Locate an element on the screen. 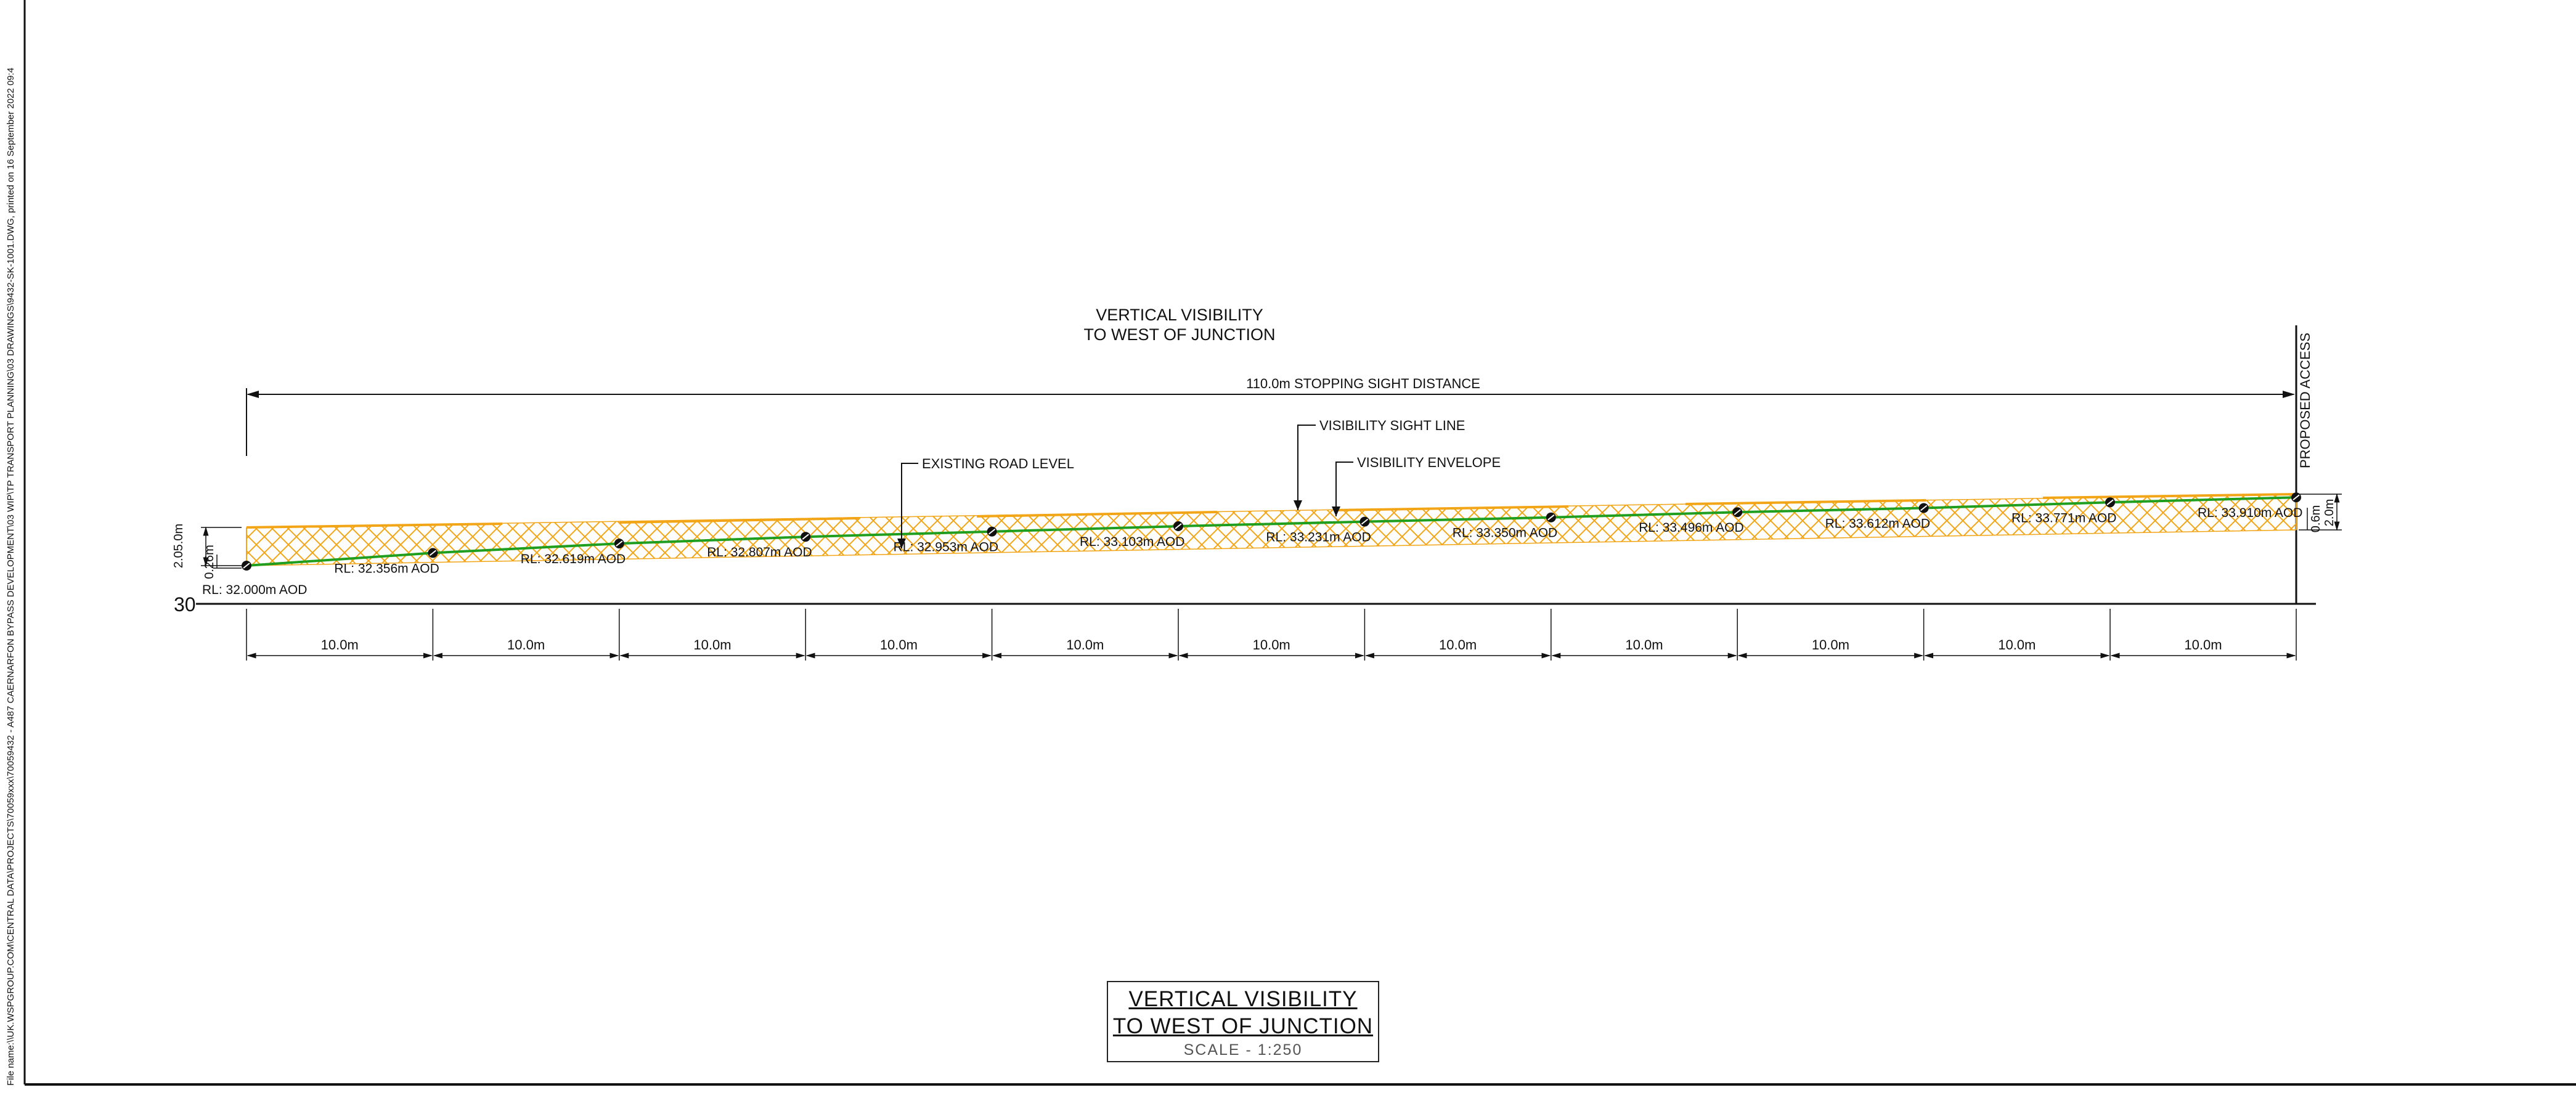 This screenshot has height=1098, width=2576. level-label-11: RL: 33.771m AOD is located at coordinates (2063, 518).